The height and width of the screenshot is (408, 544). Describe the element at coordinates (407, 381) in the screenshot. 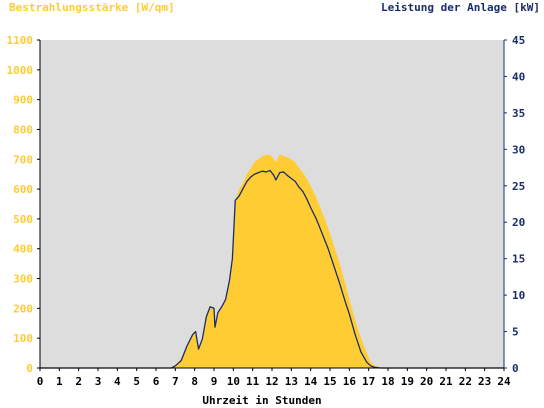

I see `x-tick-label: 19` at that location.